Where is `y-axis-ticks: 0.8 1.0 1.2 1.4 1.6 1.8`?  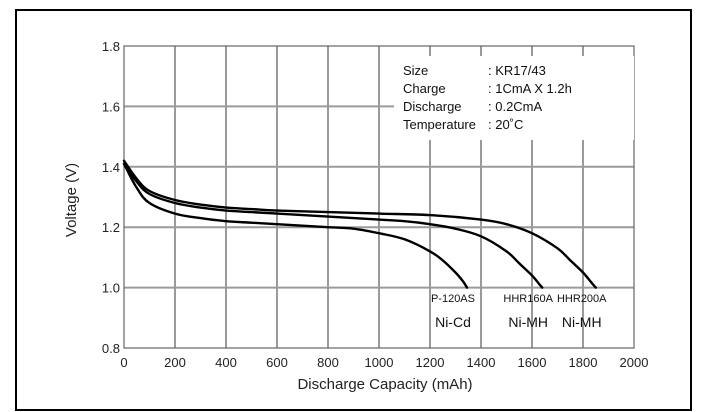 y-axis-ticks: 0.8 1.0 1.2 1.4 1.6 1.8 is located at coordinates (111, 197).